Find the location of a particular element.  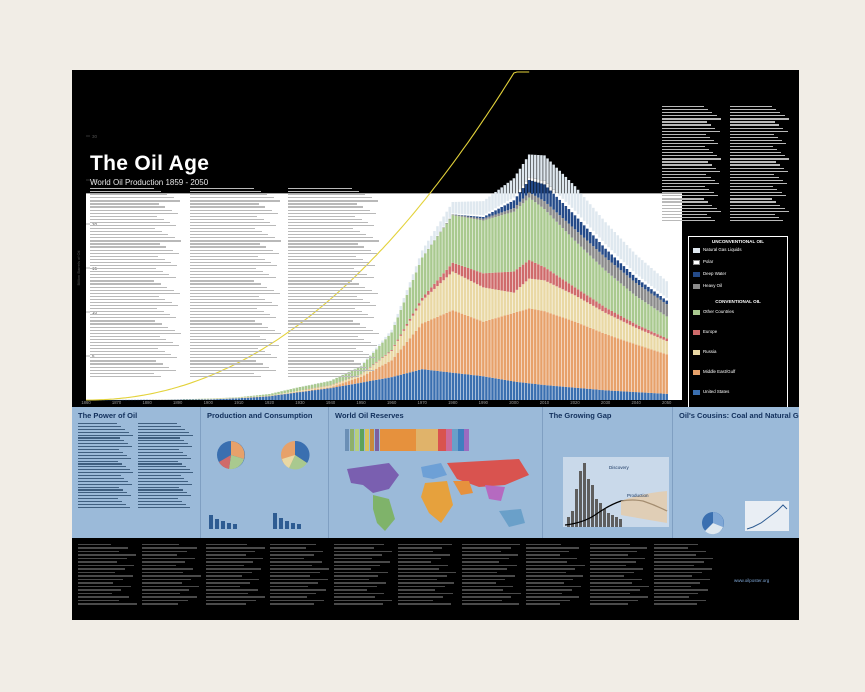

website-link: www.oilposter.org is located at coordinates (752, 580).